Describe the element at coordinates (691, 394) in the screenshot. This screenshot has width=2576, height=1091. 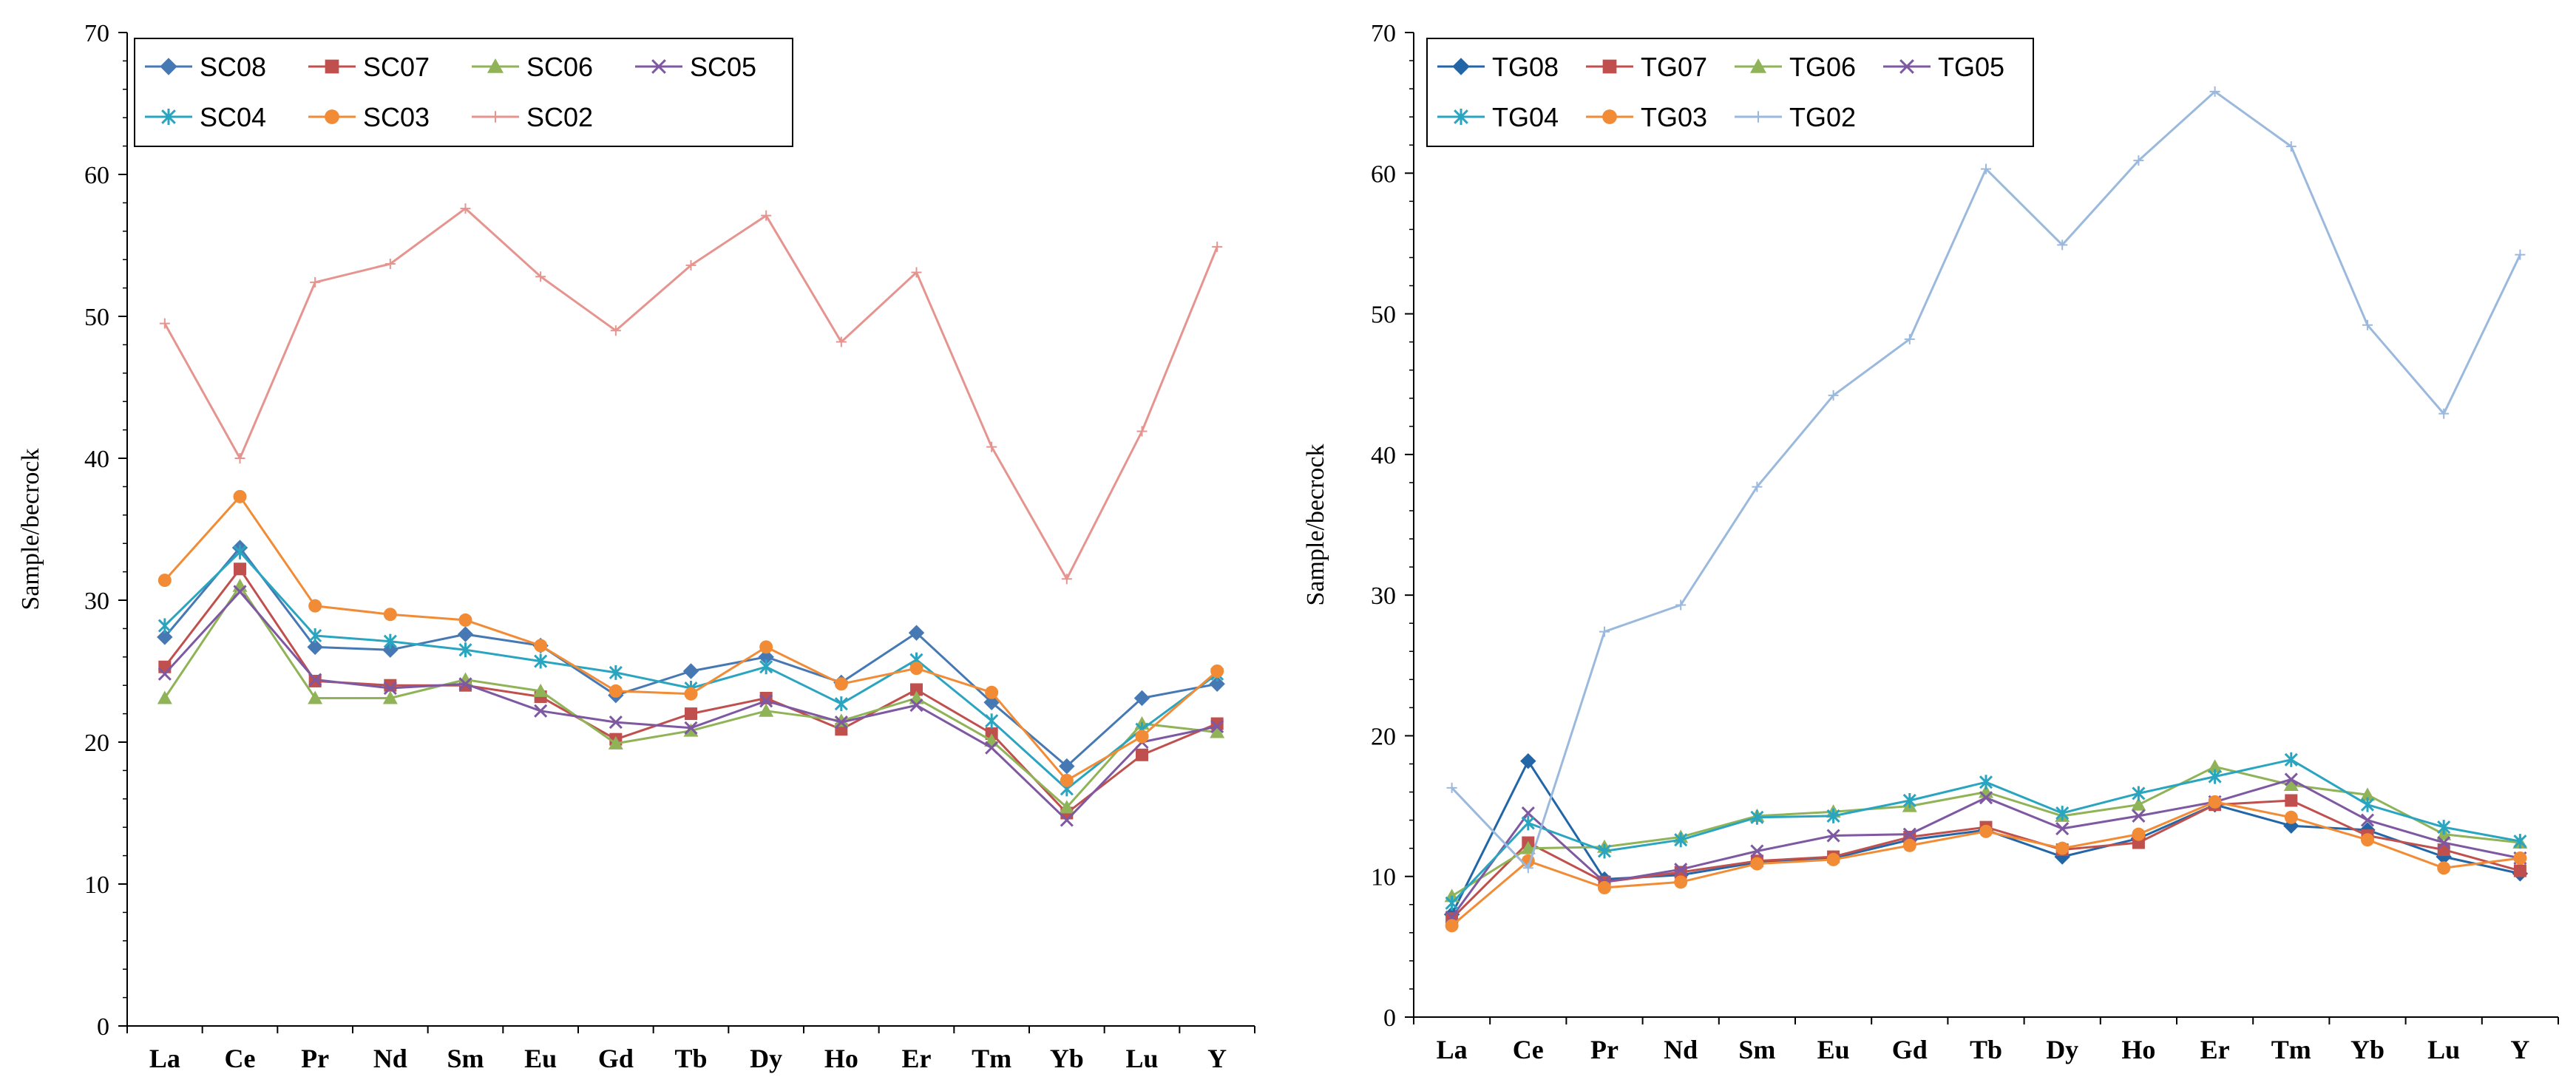
I see `series-sc02` at that location.